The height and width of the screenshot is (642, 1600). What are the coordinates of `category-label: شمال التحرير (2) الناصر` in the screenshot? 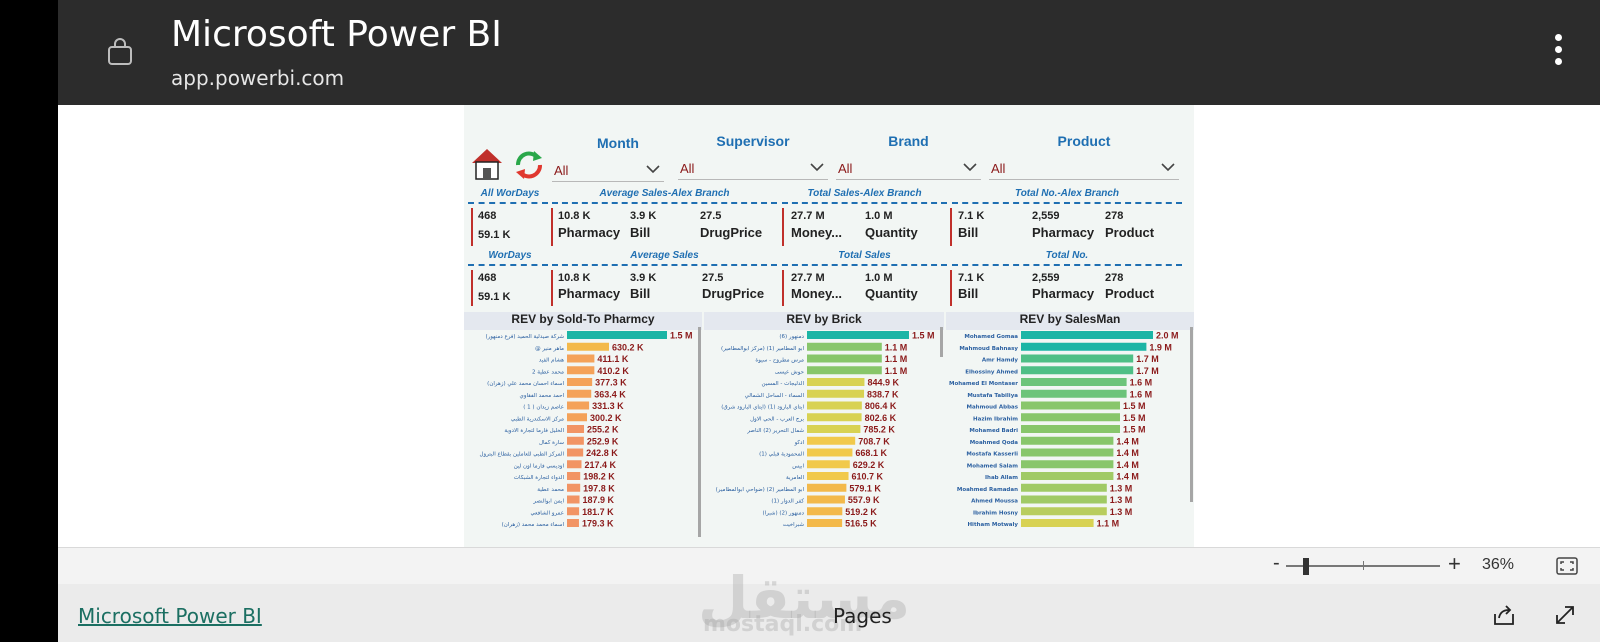 It's located at (775, 431).